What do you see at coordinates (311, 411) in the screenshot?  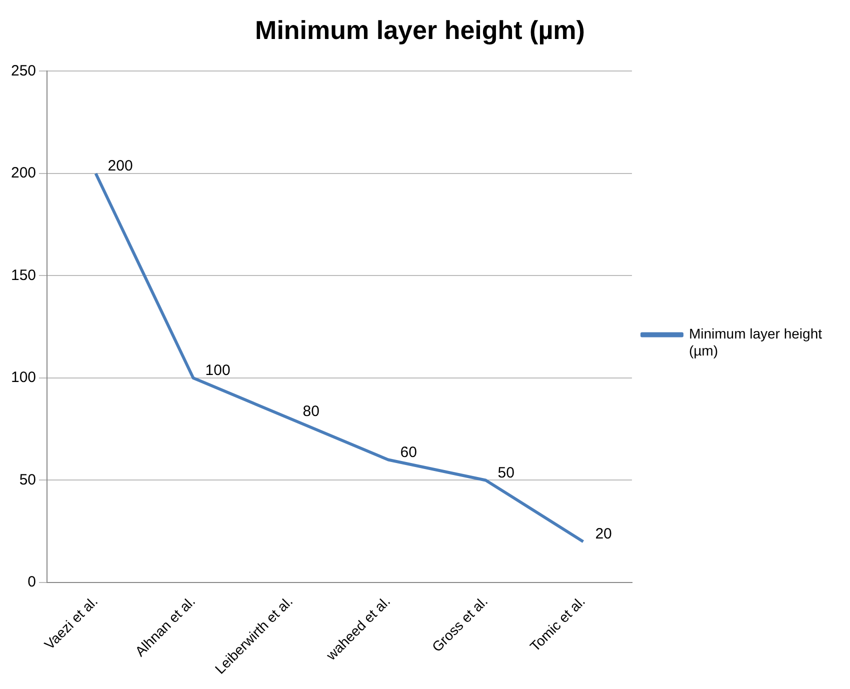 I see `data-label: 80` at bounding box center [311, 411].